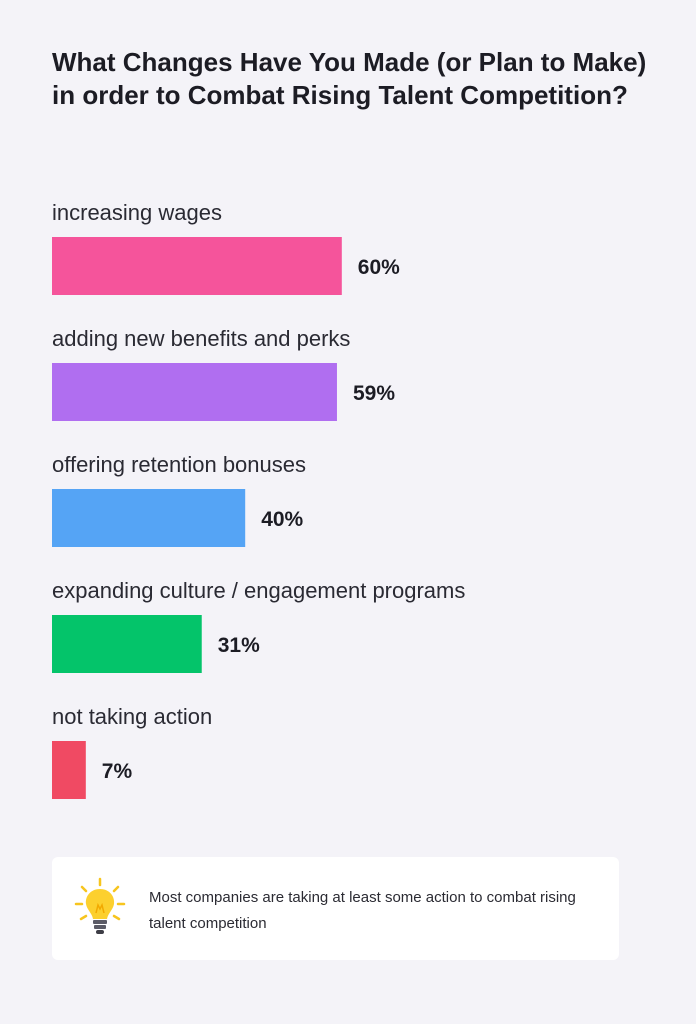 The height and width of the screenshot is (1024, 696). Describe the element at coordinates (239, 645) in the screenshot. I see `value-label: 31%` at that location.